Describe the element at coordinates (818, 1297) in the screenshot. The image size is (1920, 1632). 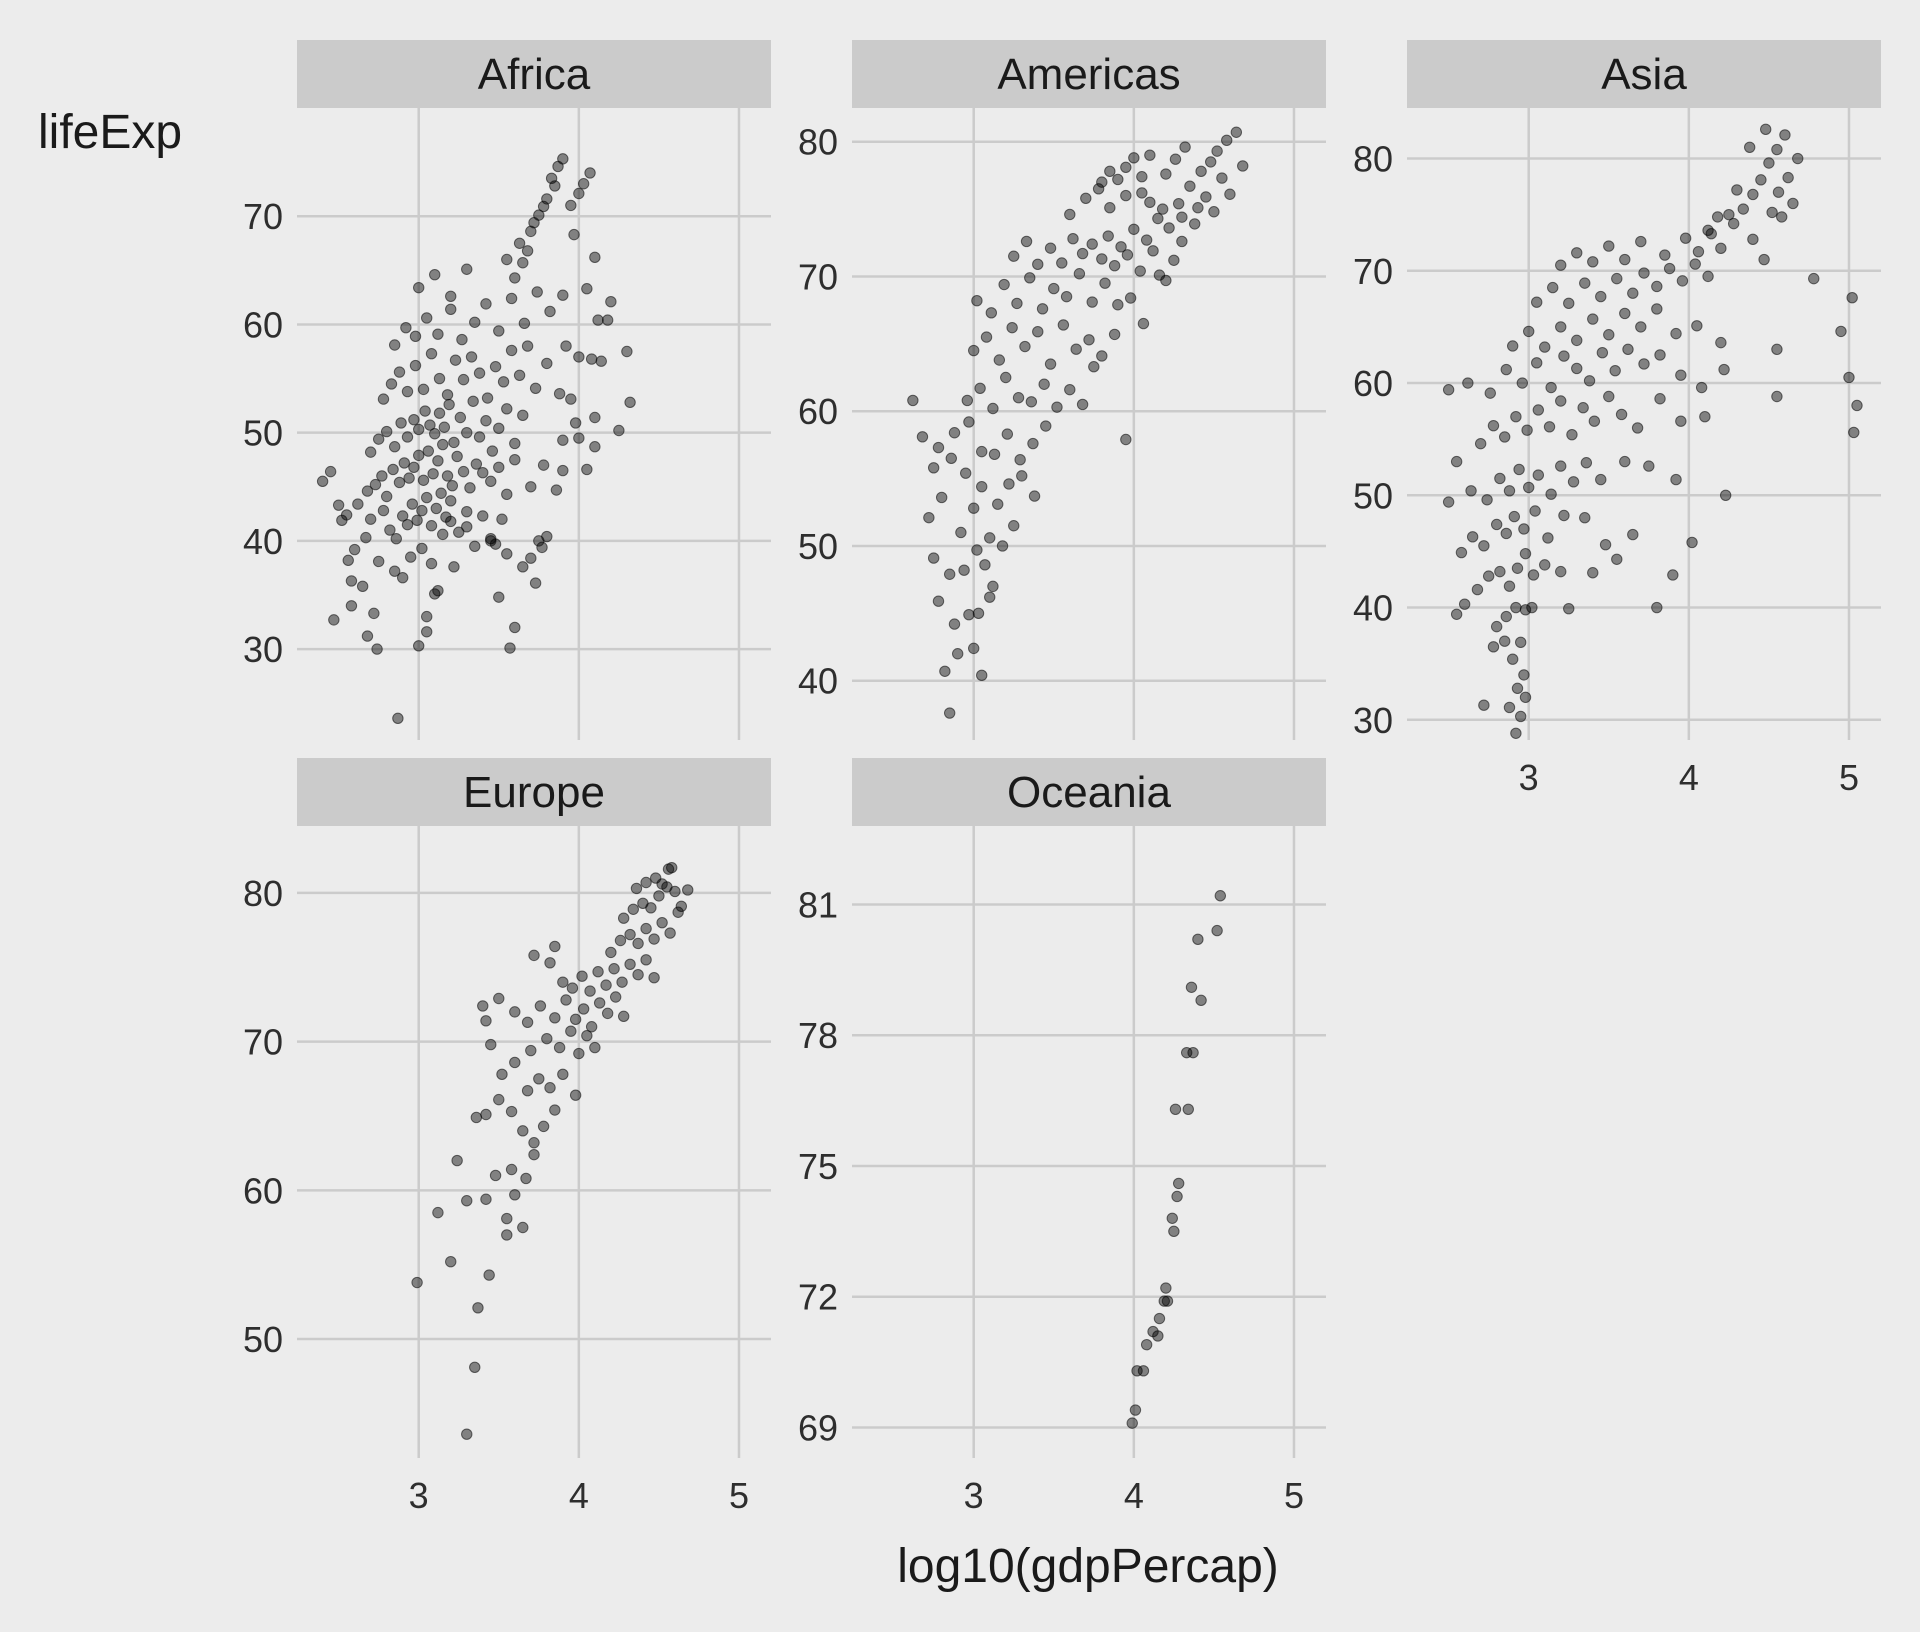
I see `y-tick-label: 72` at that location.